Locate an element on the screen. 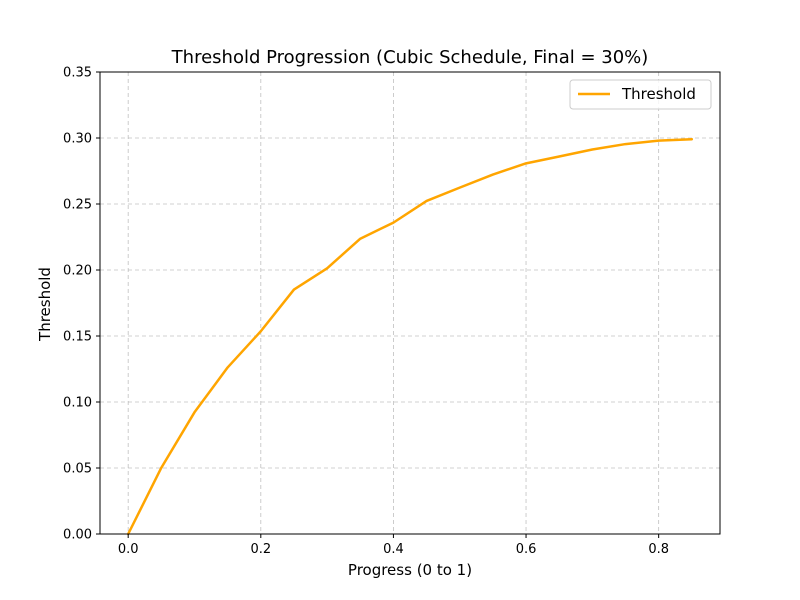 This screenshot has height=600, width=800. x-axis-ticks: 0.0 0.2 0.4 0.6 0.8 is located at coordinates (393, 545).